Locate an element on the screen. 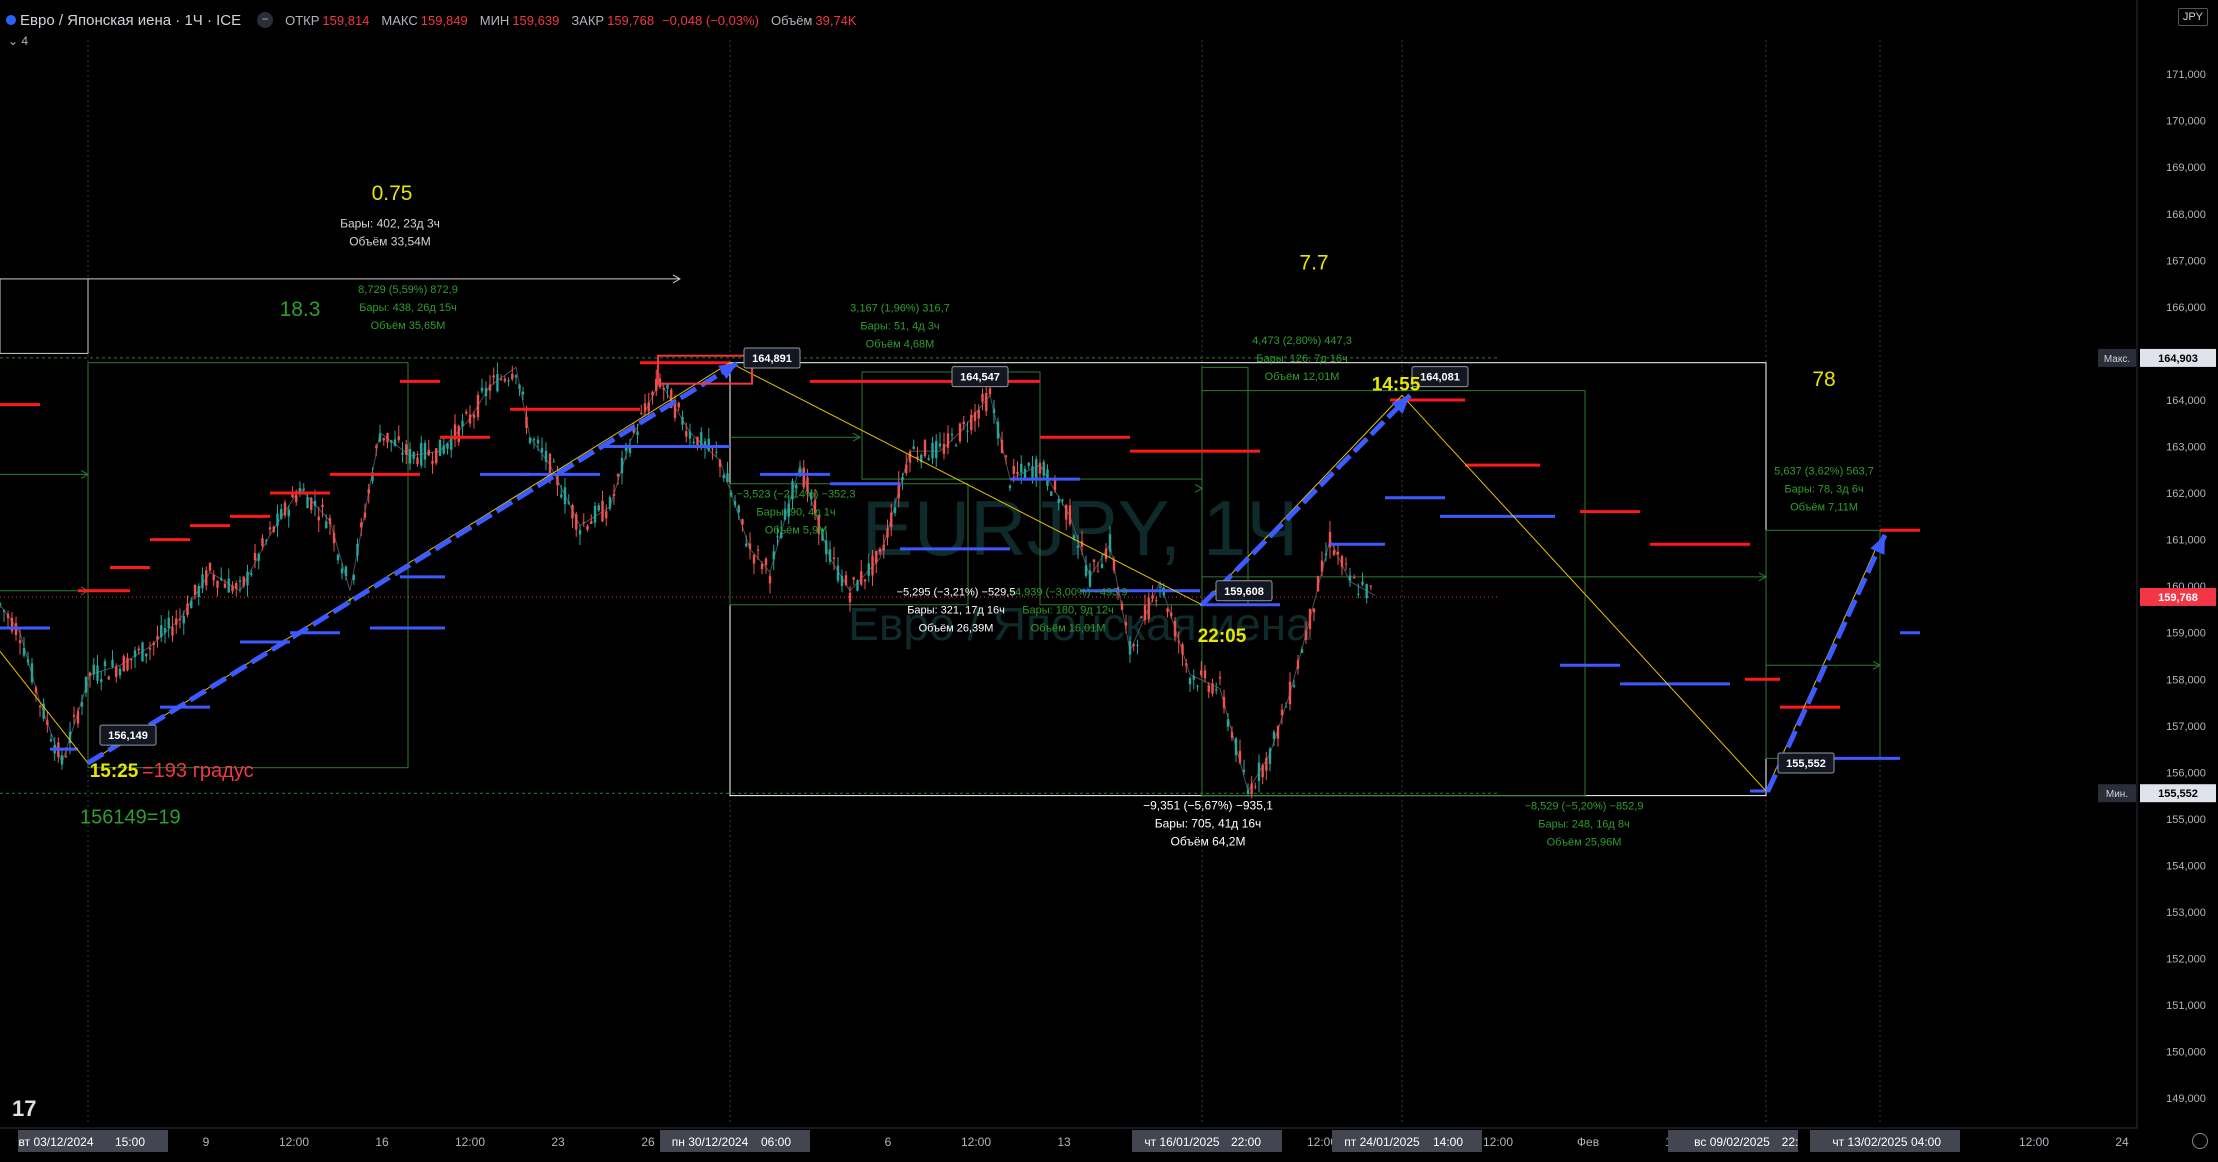 The width and height of the screenshot is (2218, 1162). open-value: 159,814 is located at coordinates (346, 20).